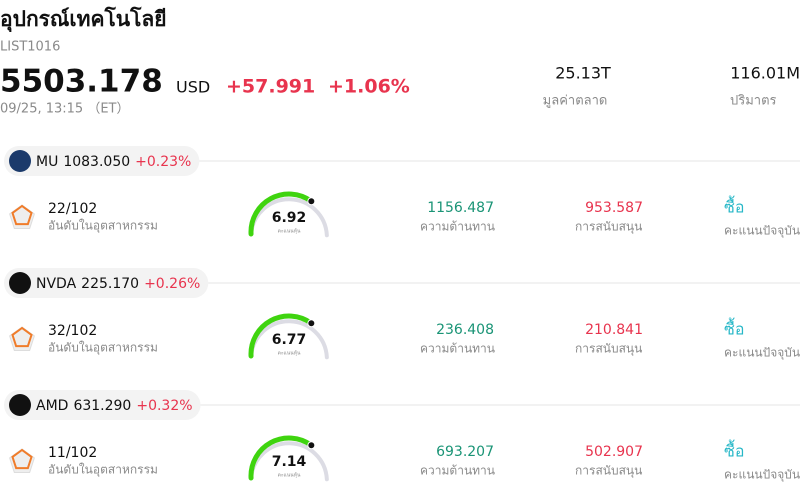 This screenshot has width=800, height=499. Describe the element at coordinates (81, 82) in the screenshot. I see `price: 5503.178` at that location.